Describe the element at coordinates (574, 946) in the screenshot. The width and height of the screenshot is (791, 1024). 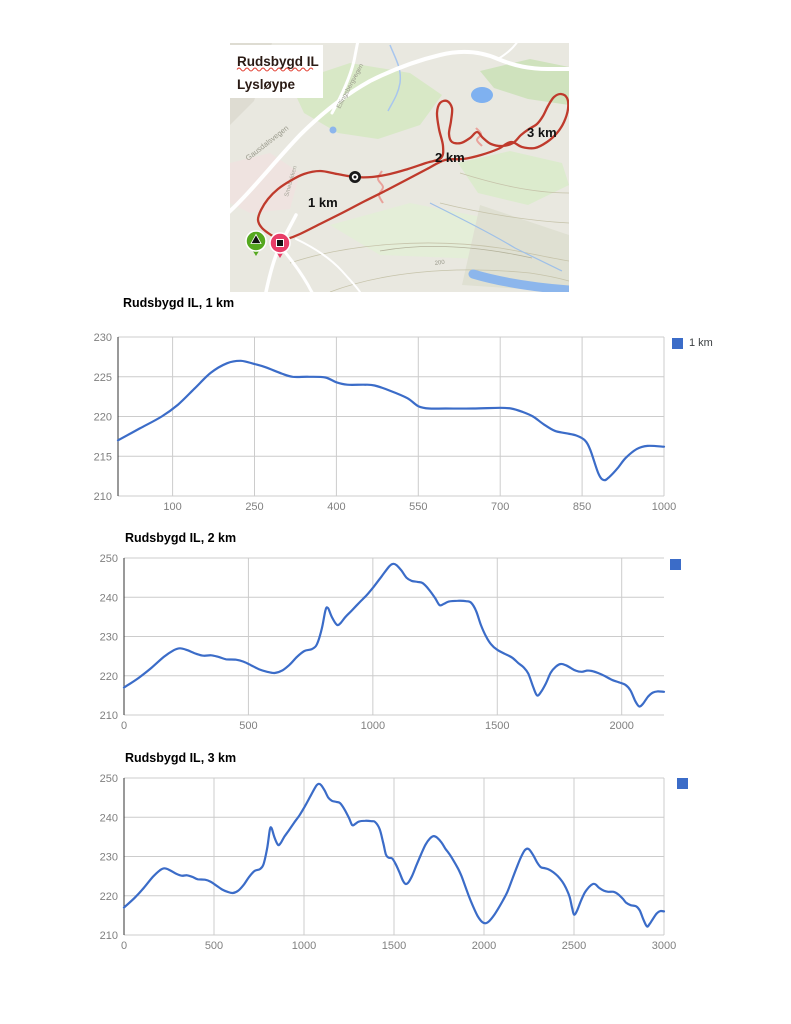
I see `svg-text: 2500` at that location.